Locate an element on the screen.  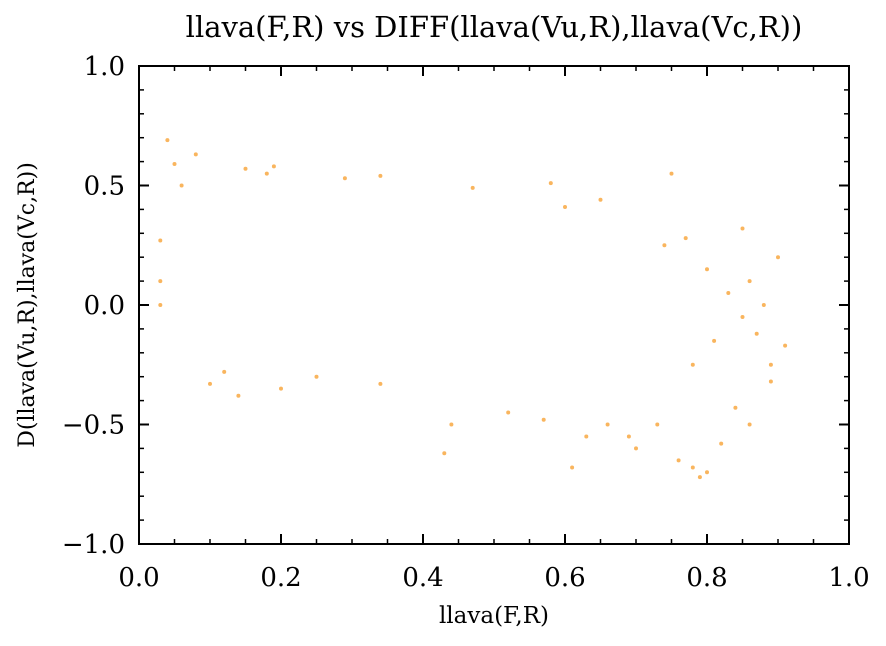
y-axis-label: D(llava(Vu,R),llava(Vc,R)) is located at coordinates (27, 305).